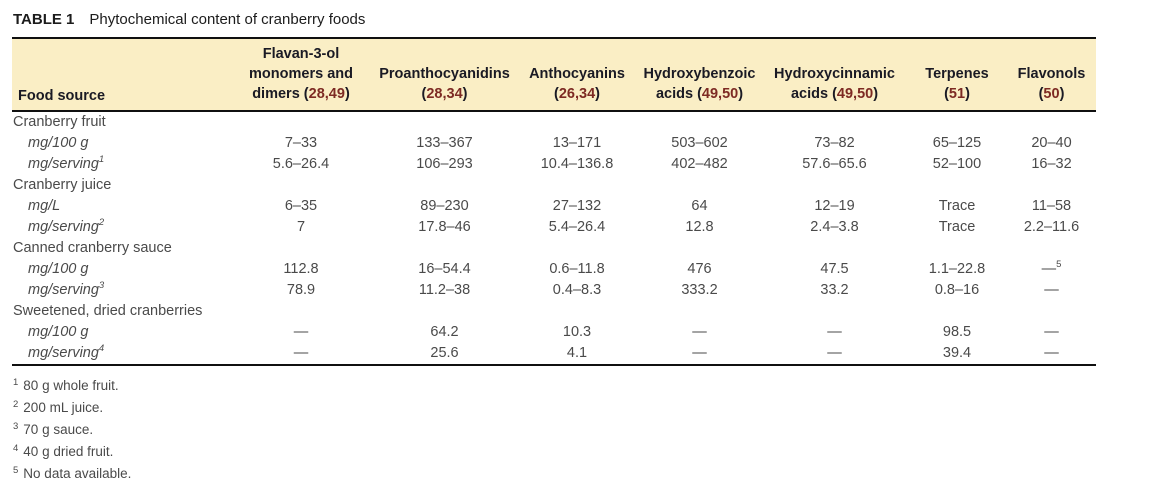 This screenshot has width=1152, height=499. I want to click on column-header-line: Anthocyanins, so click(577, 74).